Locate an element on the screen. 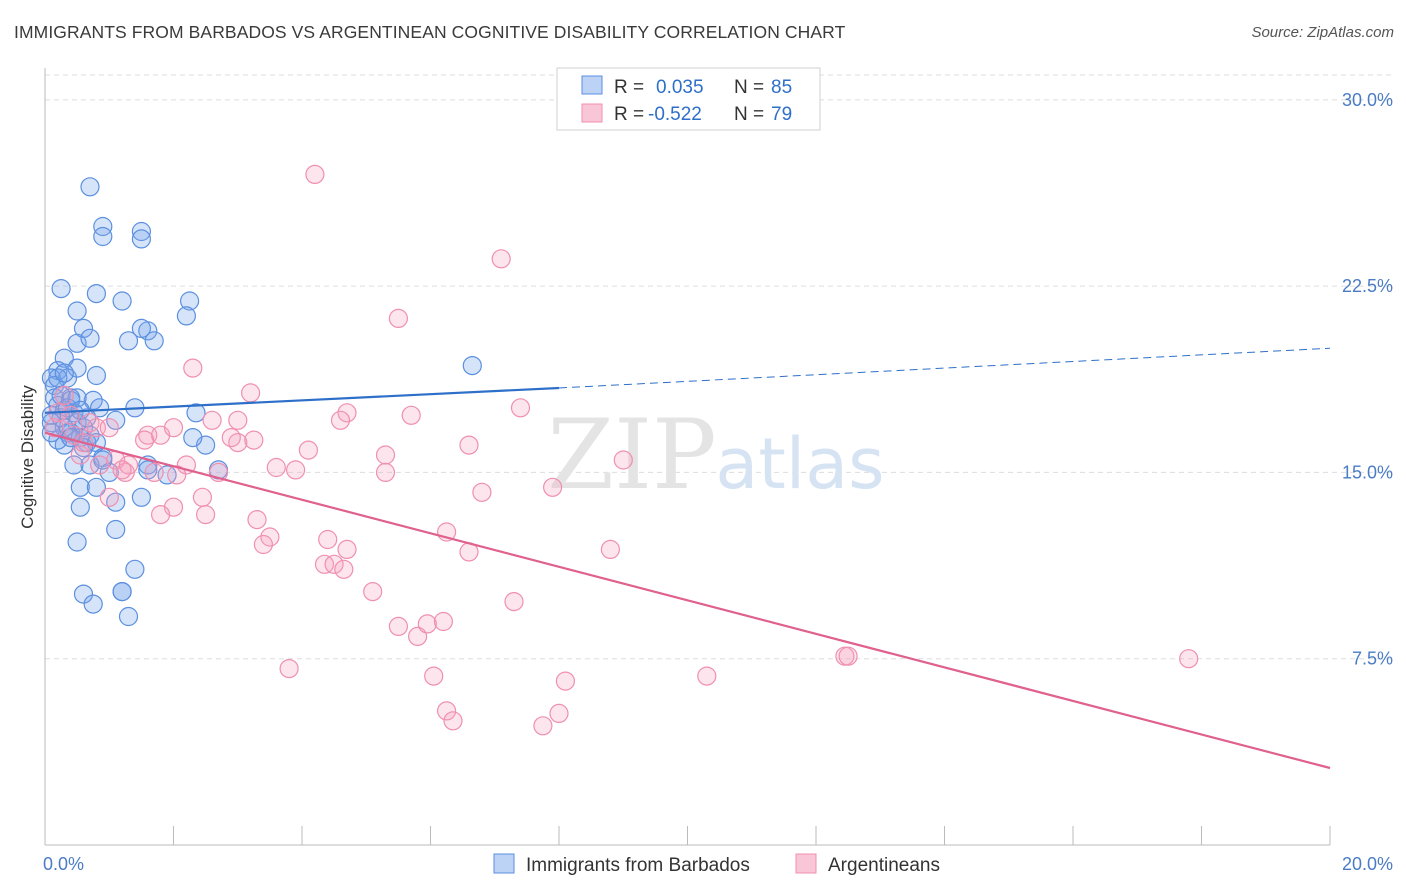 The width and height of the screenshot is (1406, 892). legend-r-value-1: 0.035 is located at coordinates (680, 87).